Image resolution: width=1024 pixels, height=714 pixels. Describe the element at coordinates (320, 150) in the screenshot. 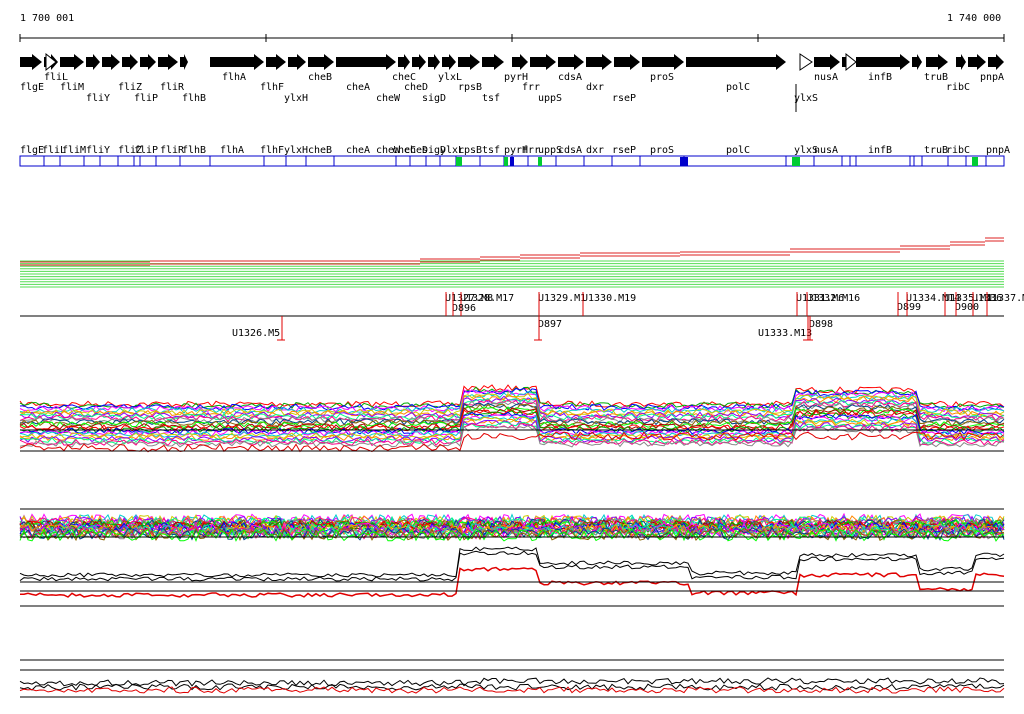

I see `annotation-label: cheB` at that location.